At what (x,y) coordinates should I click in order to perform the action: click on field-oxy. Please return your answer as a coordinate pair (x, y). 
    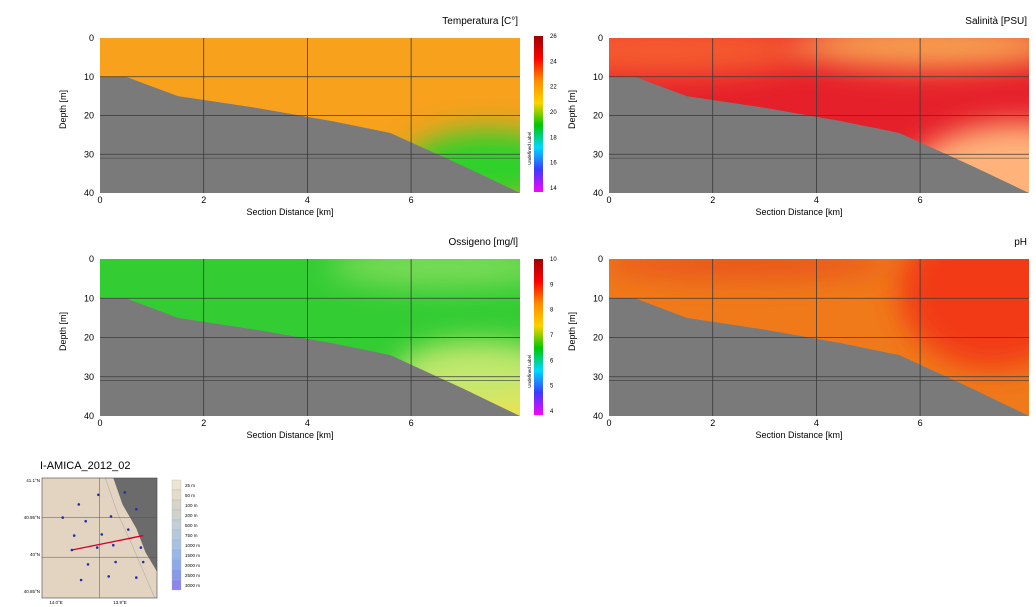
    Looking at the image, I should click on (310, 337).